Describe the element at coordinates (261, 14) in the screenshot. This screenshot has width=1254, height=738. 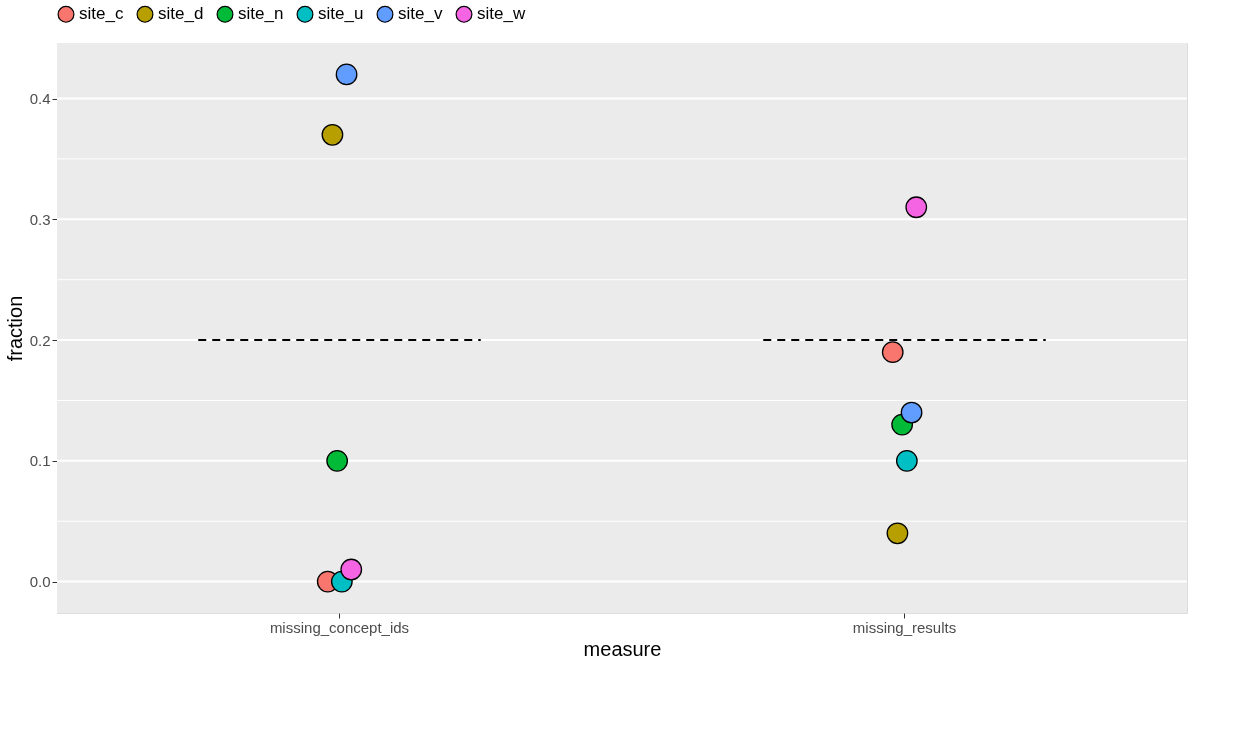
I see `legend-label: site_n` at that location.